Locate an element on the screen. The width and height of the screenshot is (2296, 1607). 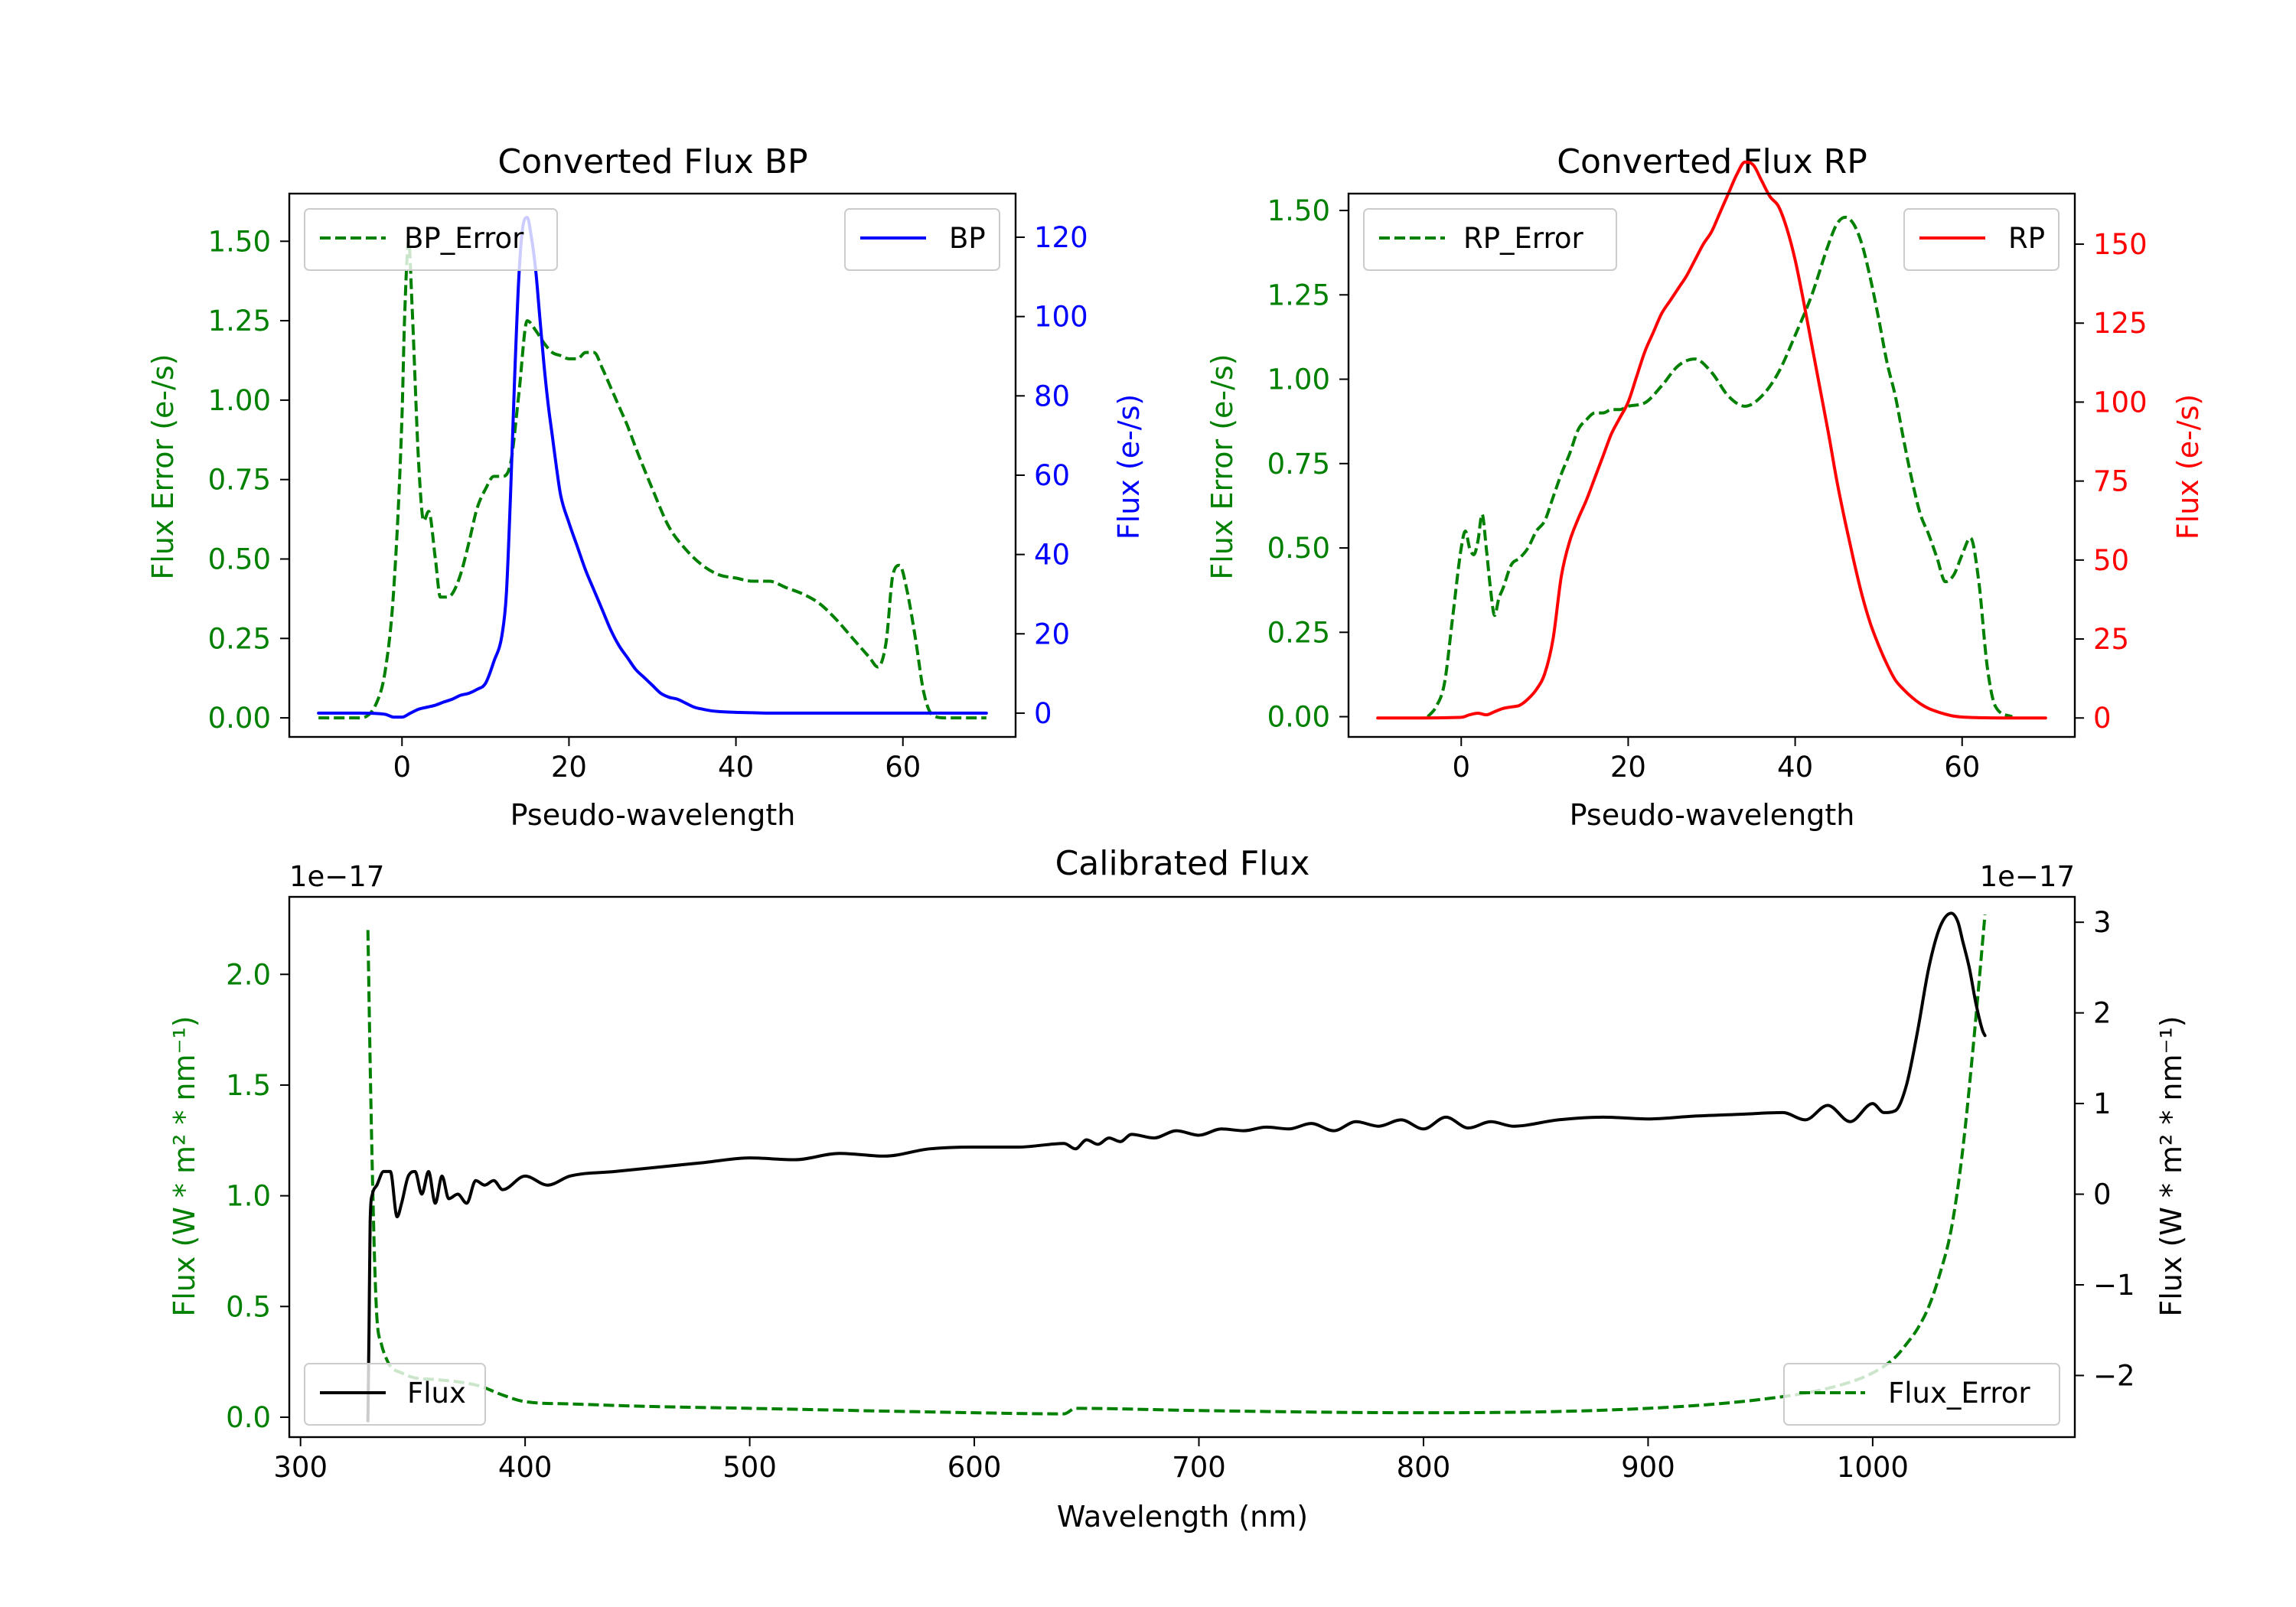
chart-cal-ytick-right-label: 0 is located at coordinates (2102, 1194).